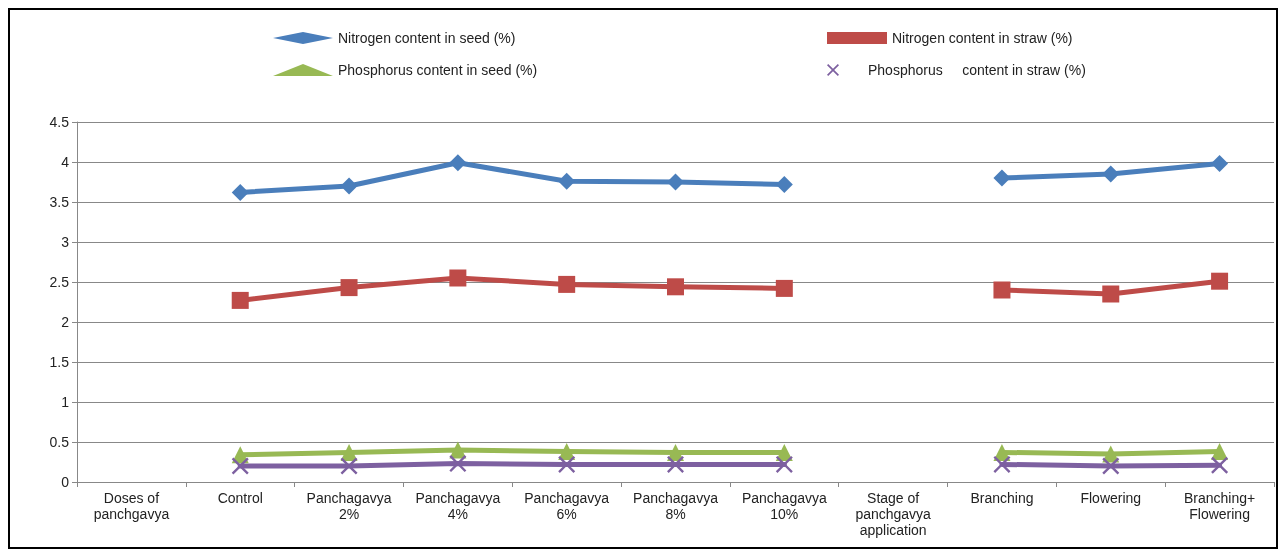 Image resolution: width=1286 pixels, height=557 pixels. I want to click on legend-label: Nitrogen content in seed (%), so click(427, 38).